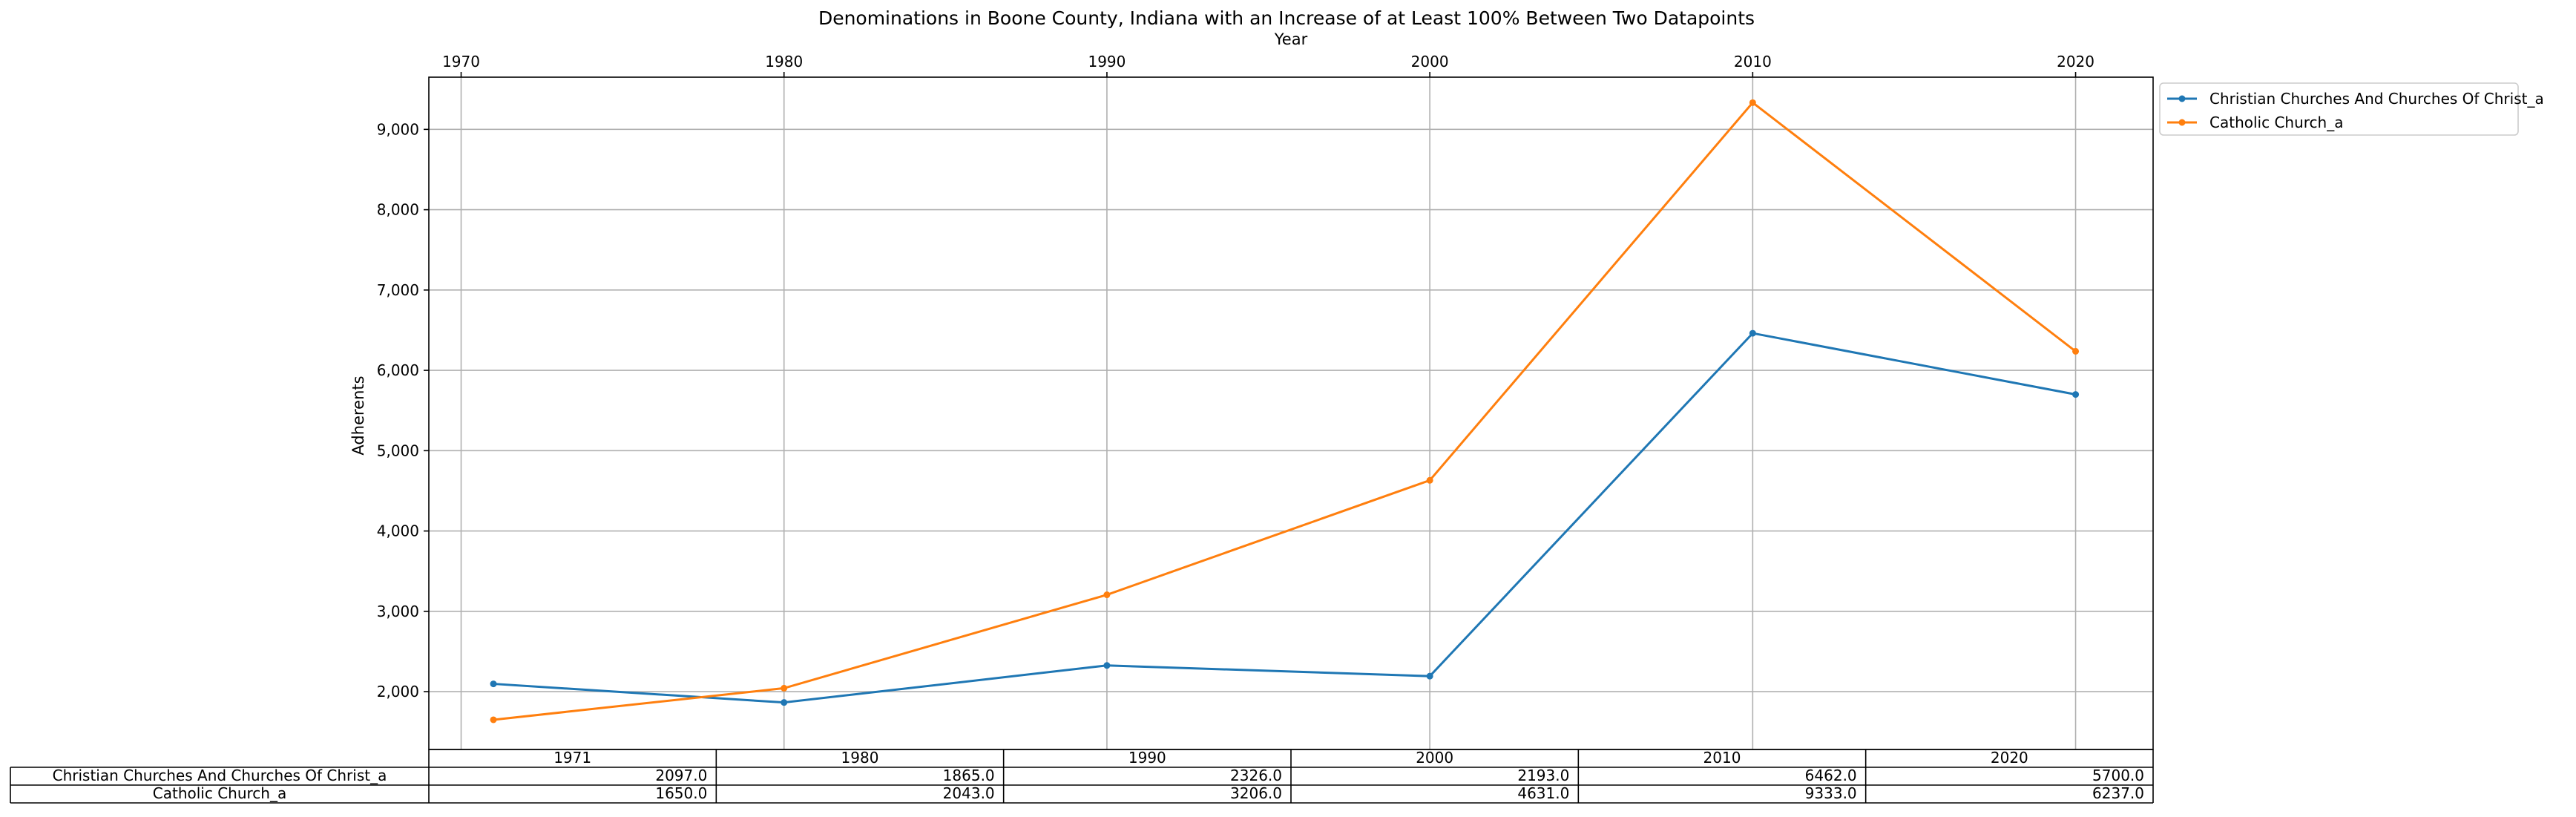  What do you see at coordinates (860, 758) in the screenshot?
I see `table-column-header: 1980` at bounding box center [860, 758].